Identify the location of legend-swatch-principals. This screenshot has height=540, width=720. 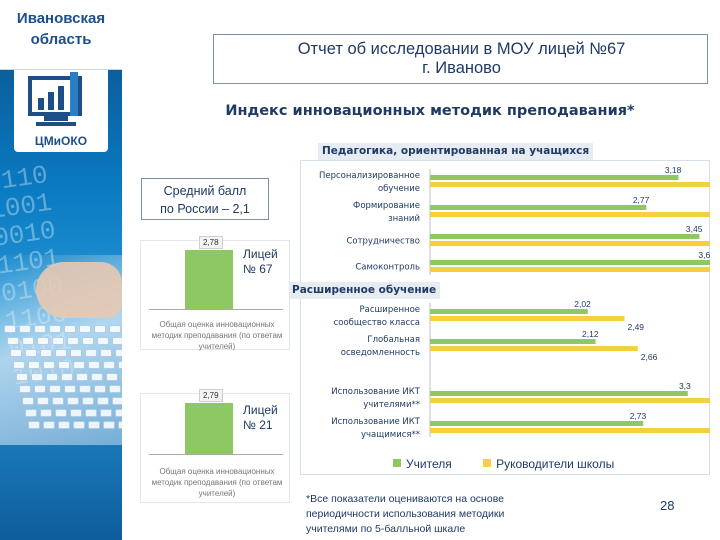
(487, 463).